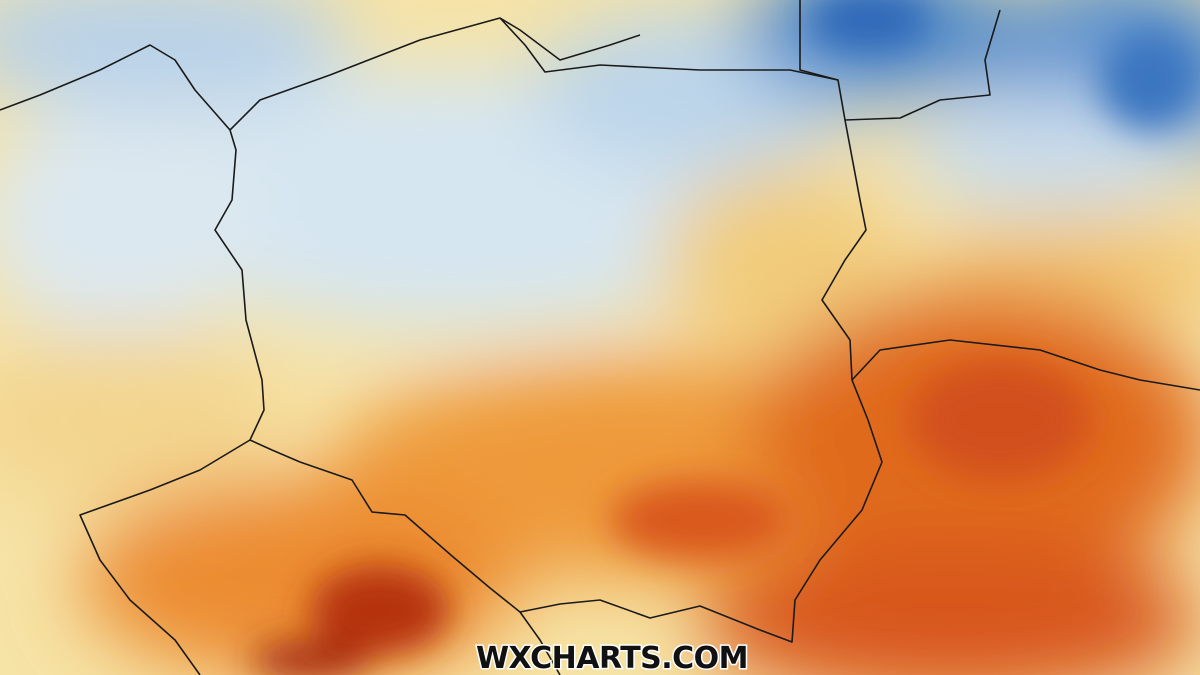 The width and height of the screenshot is (1200, 675). I want to click on kaliningrad-border, so click(819, 40).